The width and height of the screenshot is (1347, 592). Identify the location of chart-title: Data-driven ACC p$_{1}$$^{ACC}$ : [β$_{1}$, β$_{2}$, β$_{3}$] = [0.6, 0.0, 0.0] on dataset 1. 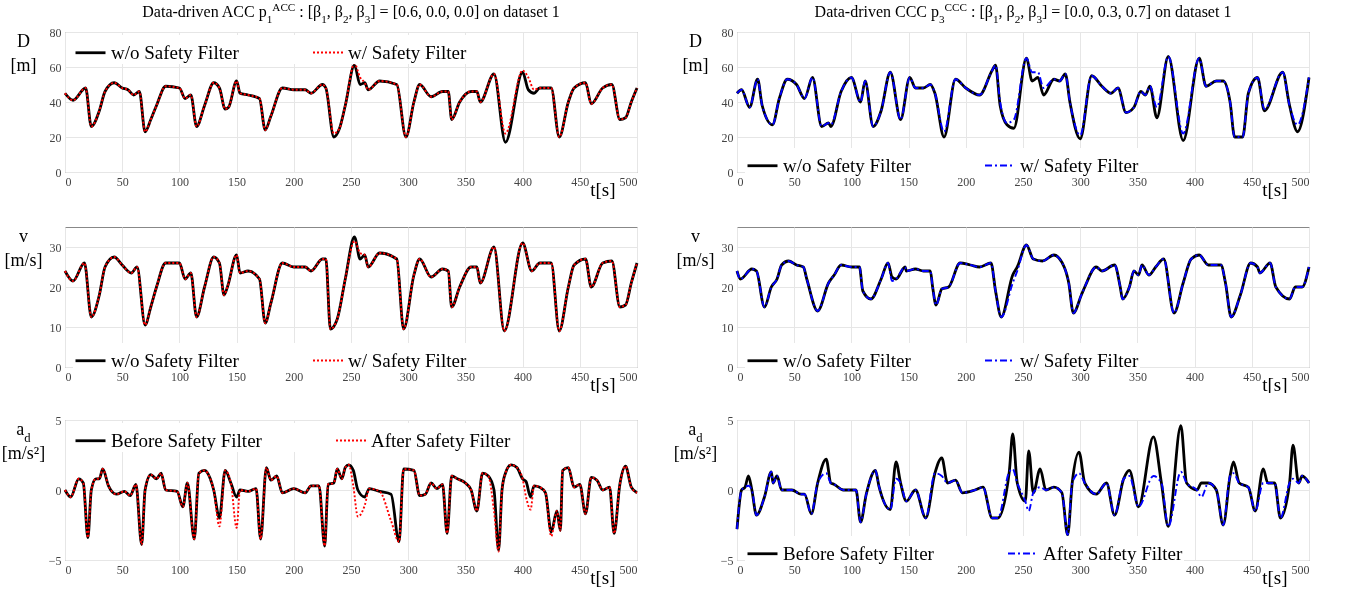
(351, 13).